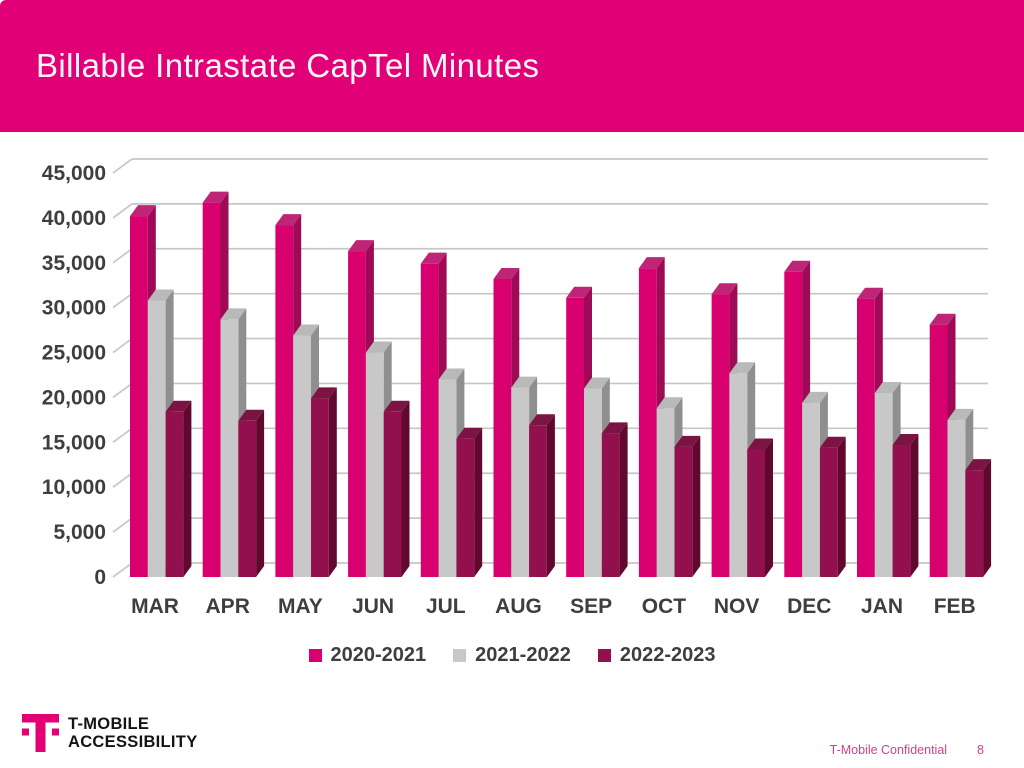 This screenshot has width=1024, height=768. Describe the element at coordinates (828, 512) in the screenshot. I see `bar-2022-2023-DEC` at that location.